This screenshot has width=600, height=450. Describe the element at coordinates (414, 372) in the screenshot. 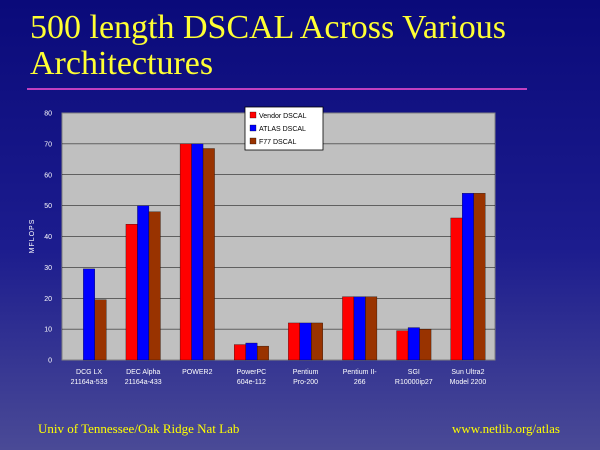

I see `x-tick-label: SGI` at that location.